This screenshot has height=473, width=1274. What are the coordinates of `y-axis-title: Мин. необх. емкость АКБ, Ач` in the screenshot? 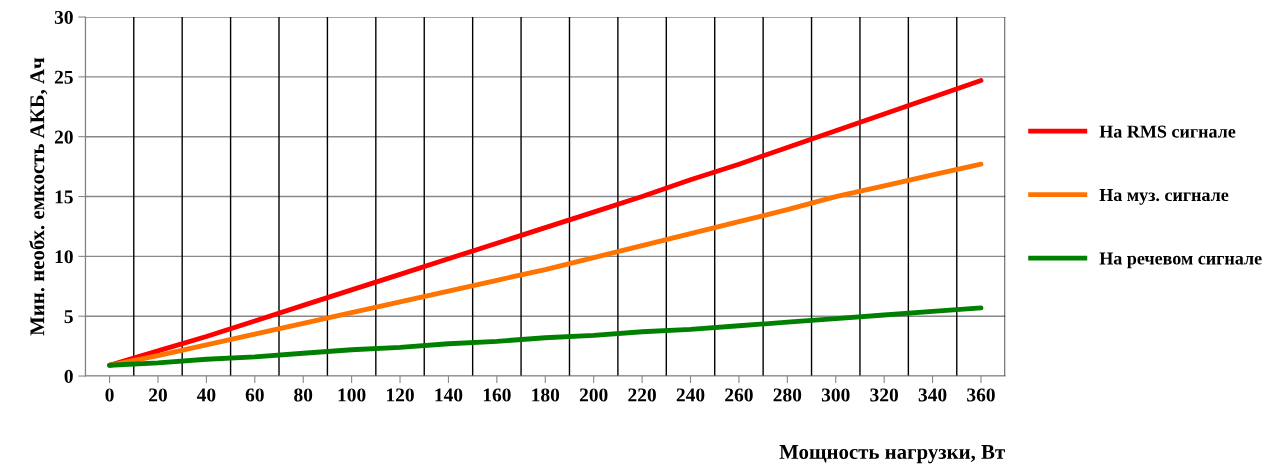 It's located at (38, 196).